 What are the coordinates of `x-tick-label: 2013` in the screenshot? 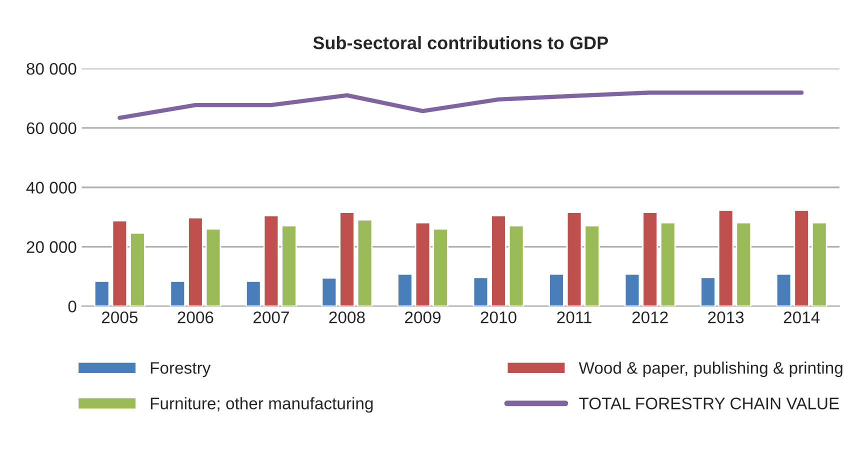 It's located at (726, 317).